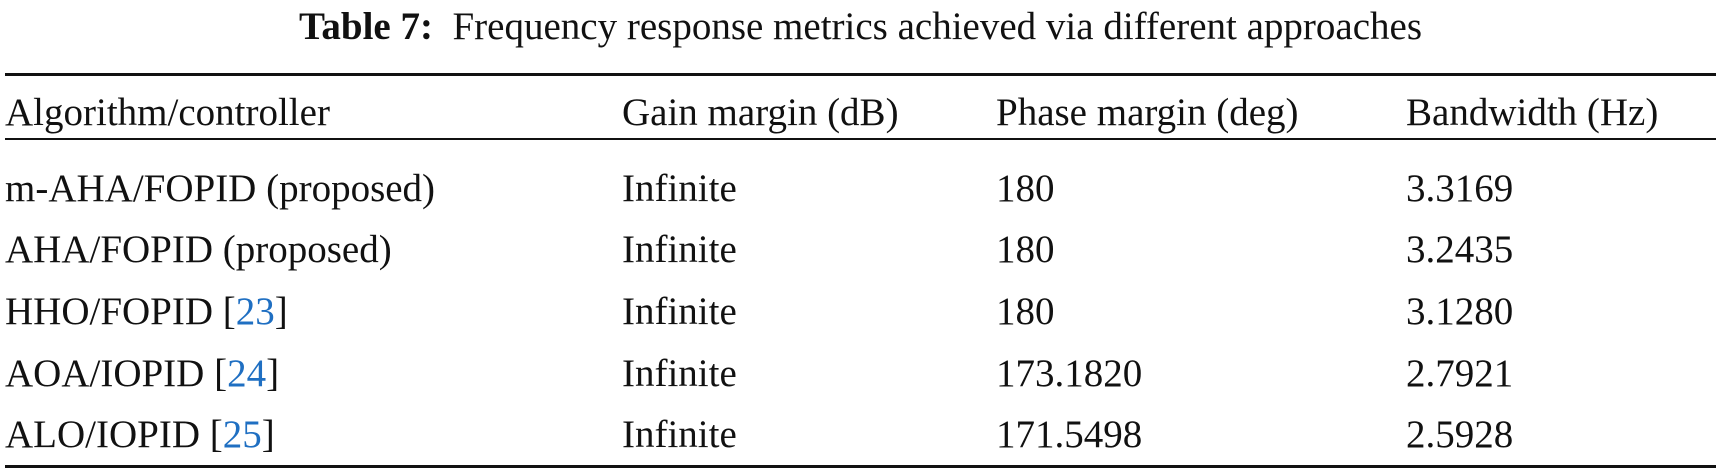  I want to click on cell-bandwidth: 3.3169, so click(1460, 188).